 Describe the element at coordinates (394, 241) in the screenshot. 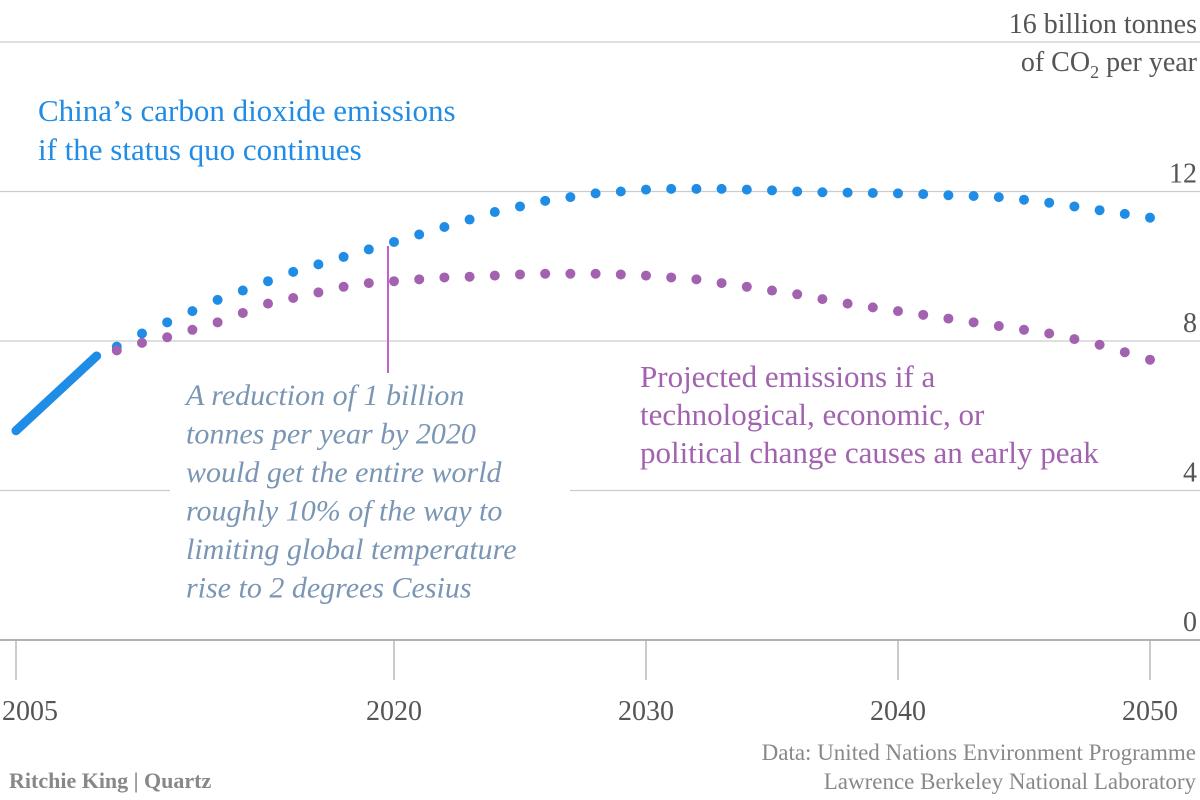

I see `point-status-quo-2020` at that location.